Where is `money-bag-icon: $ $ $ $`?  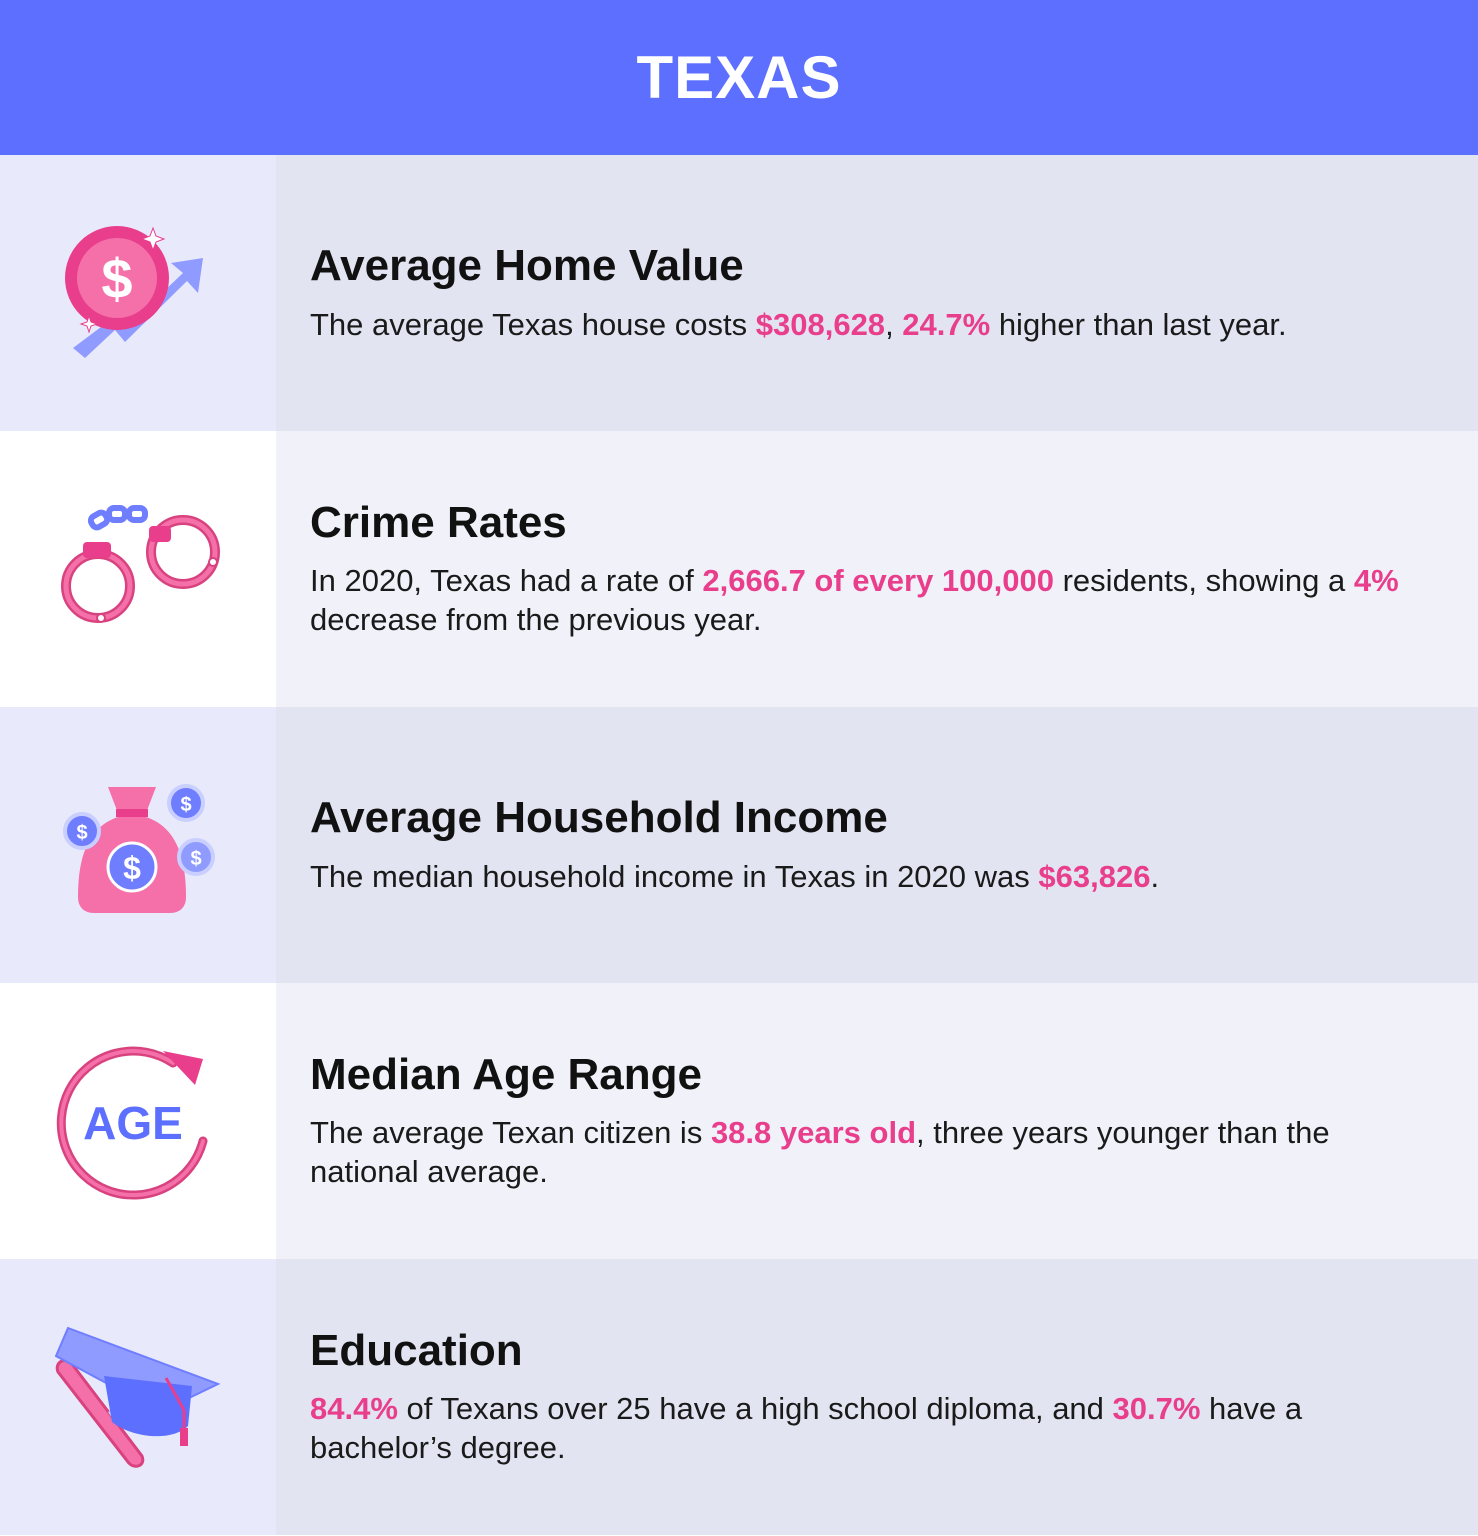 money-bag-icon: $ $ $ $ is located at coordinates (139, 848).